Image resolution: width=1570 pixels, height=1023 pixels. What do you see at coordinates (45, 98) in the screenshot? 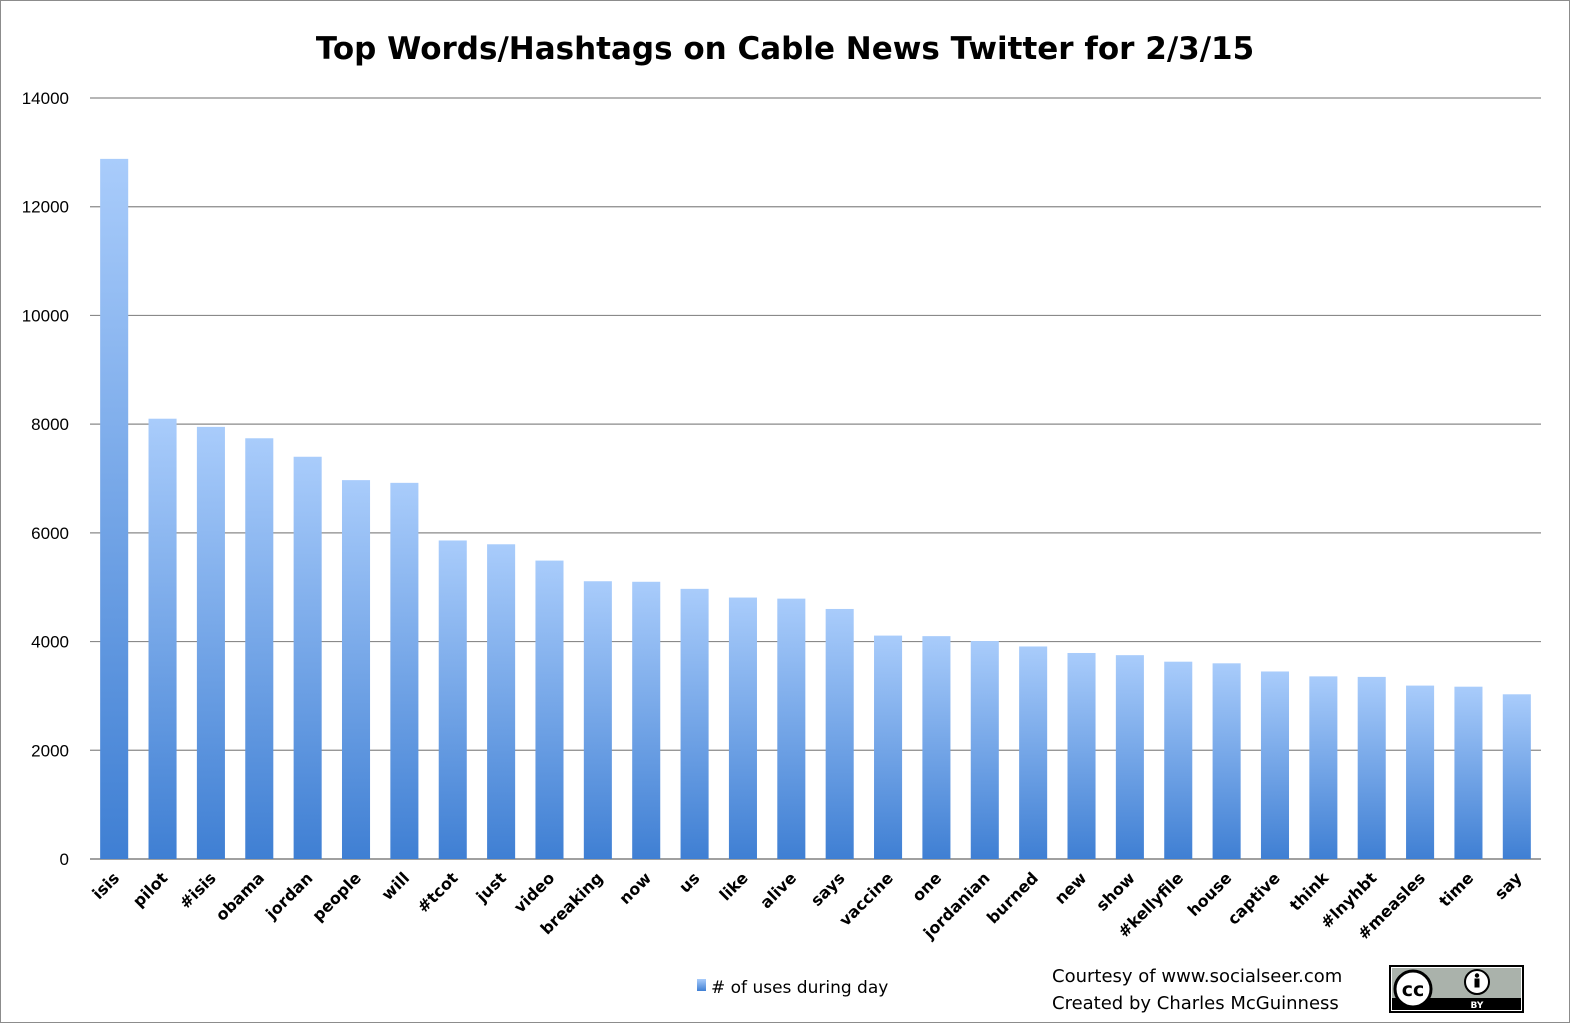
I see `y-tick-label: 14000` at bounding box center [45, 98].